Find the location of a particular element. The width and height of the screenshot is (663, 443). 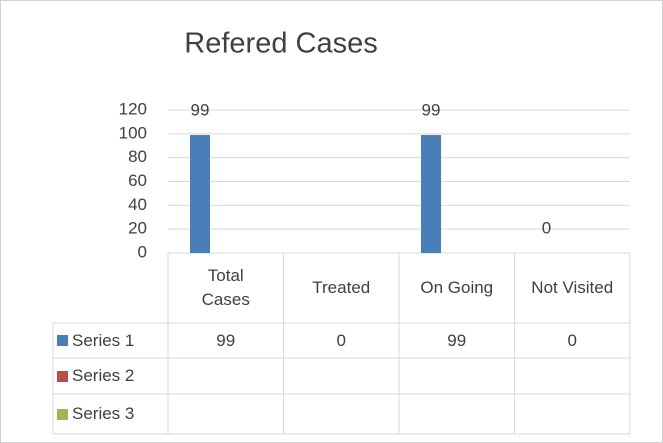

legend-entry: Series 1 is located at coordinates (110, 340).